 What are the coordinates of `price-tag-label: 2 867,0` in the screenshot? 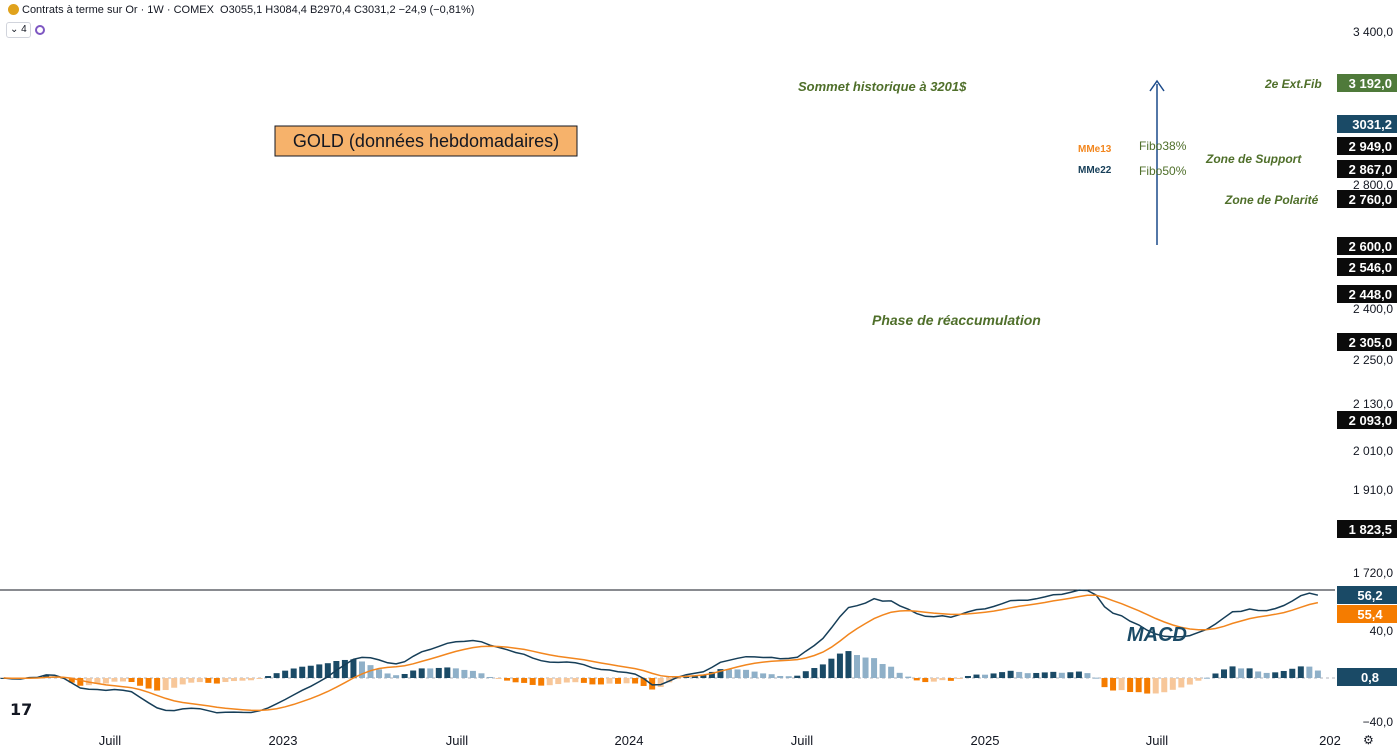 It's located at (1370, 169).